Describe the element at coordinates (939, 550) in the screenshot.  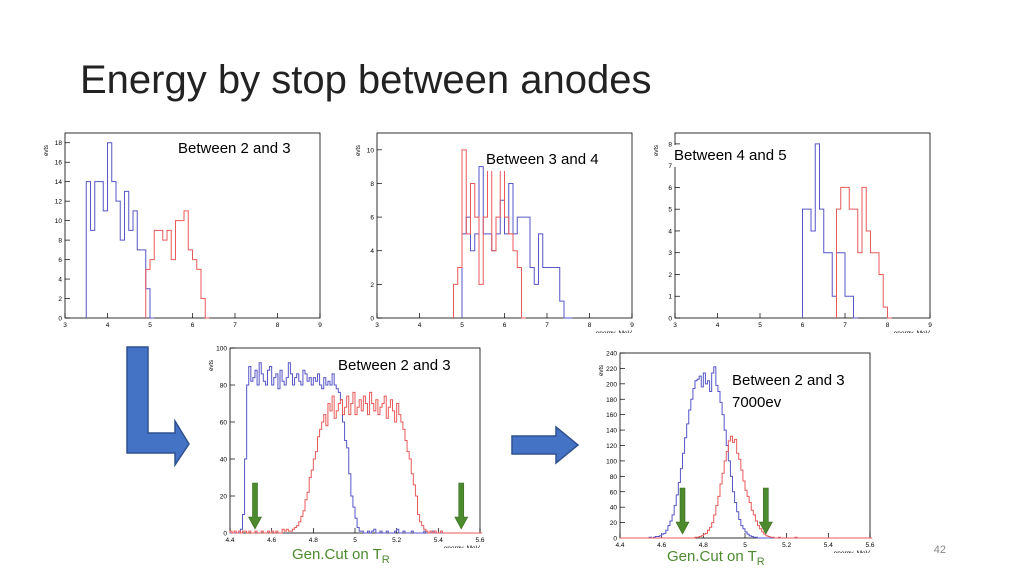
I see `page-number: 42` at that location.